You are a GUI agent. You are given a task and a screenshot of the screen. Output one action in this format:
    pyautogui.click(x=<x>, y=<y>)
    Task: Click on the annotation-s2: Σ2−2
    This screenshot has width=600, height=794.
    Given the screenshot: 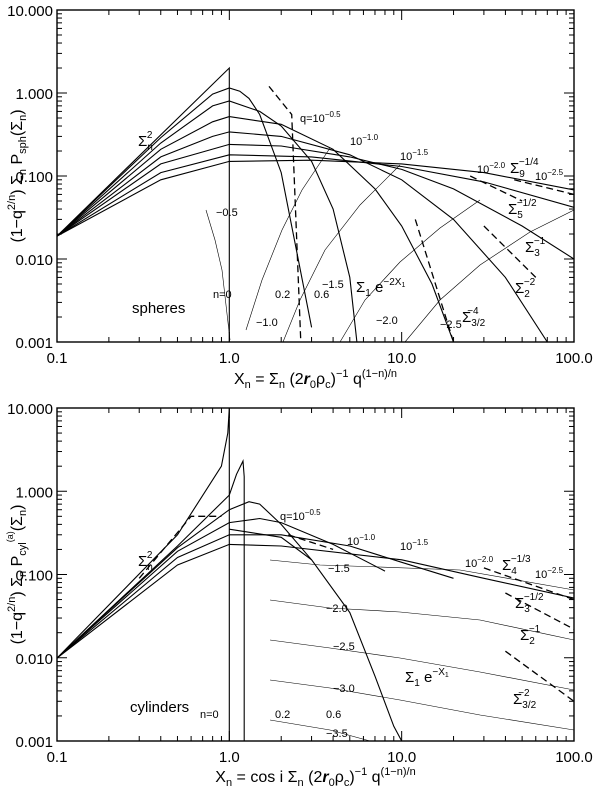 What is the action you would take?
    pyautogui.click(x=525, y=288)
    